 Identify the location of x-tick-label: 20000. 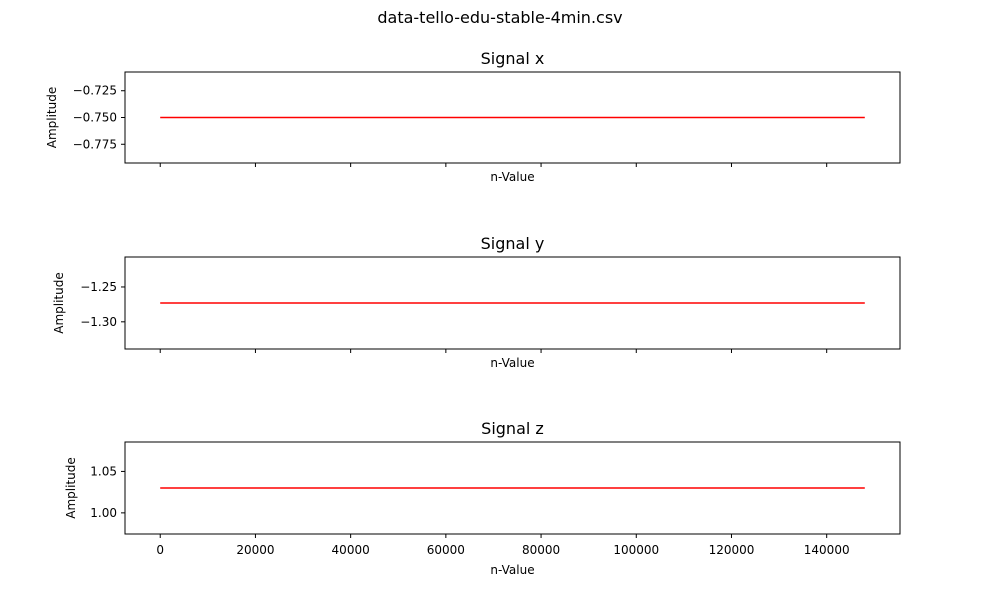
(255, 550).